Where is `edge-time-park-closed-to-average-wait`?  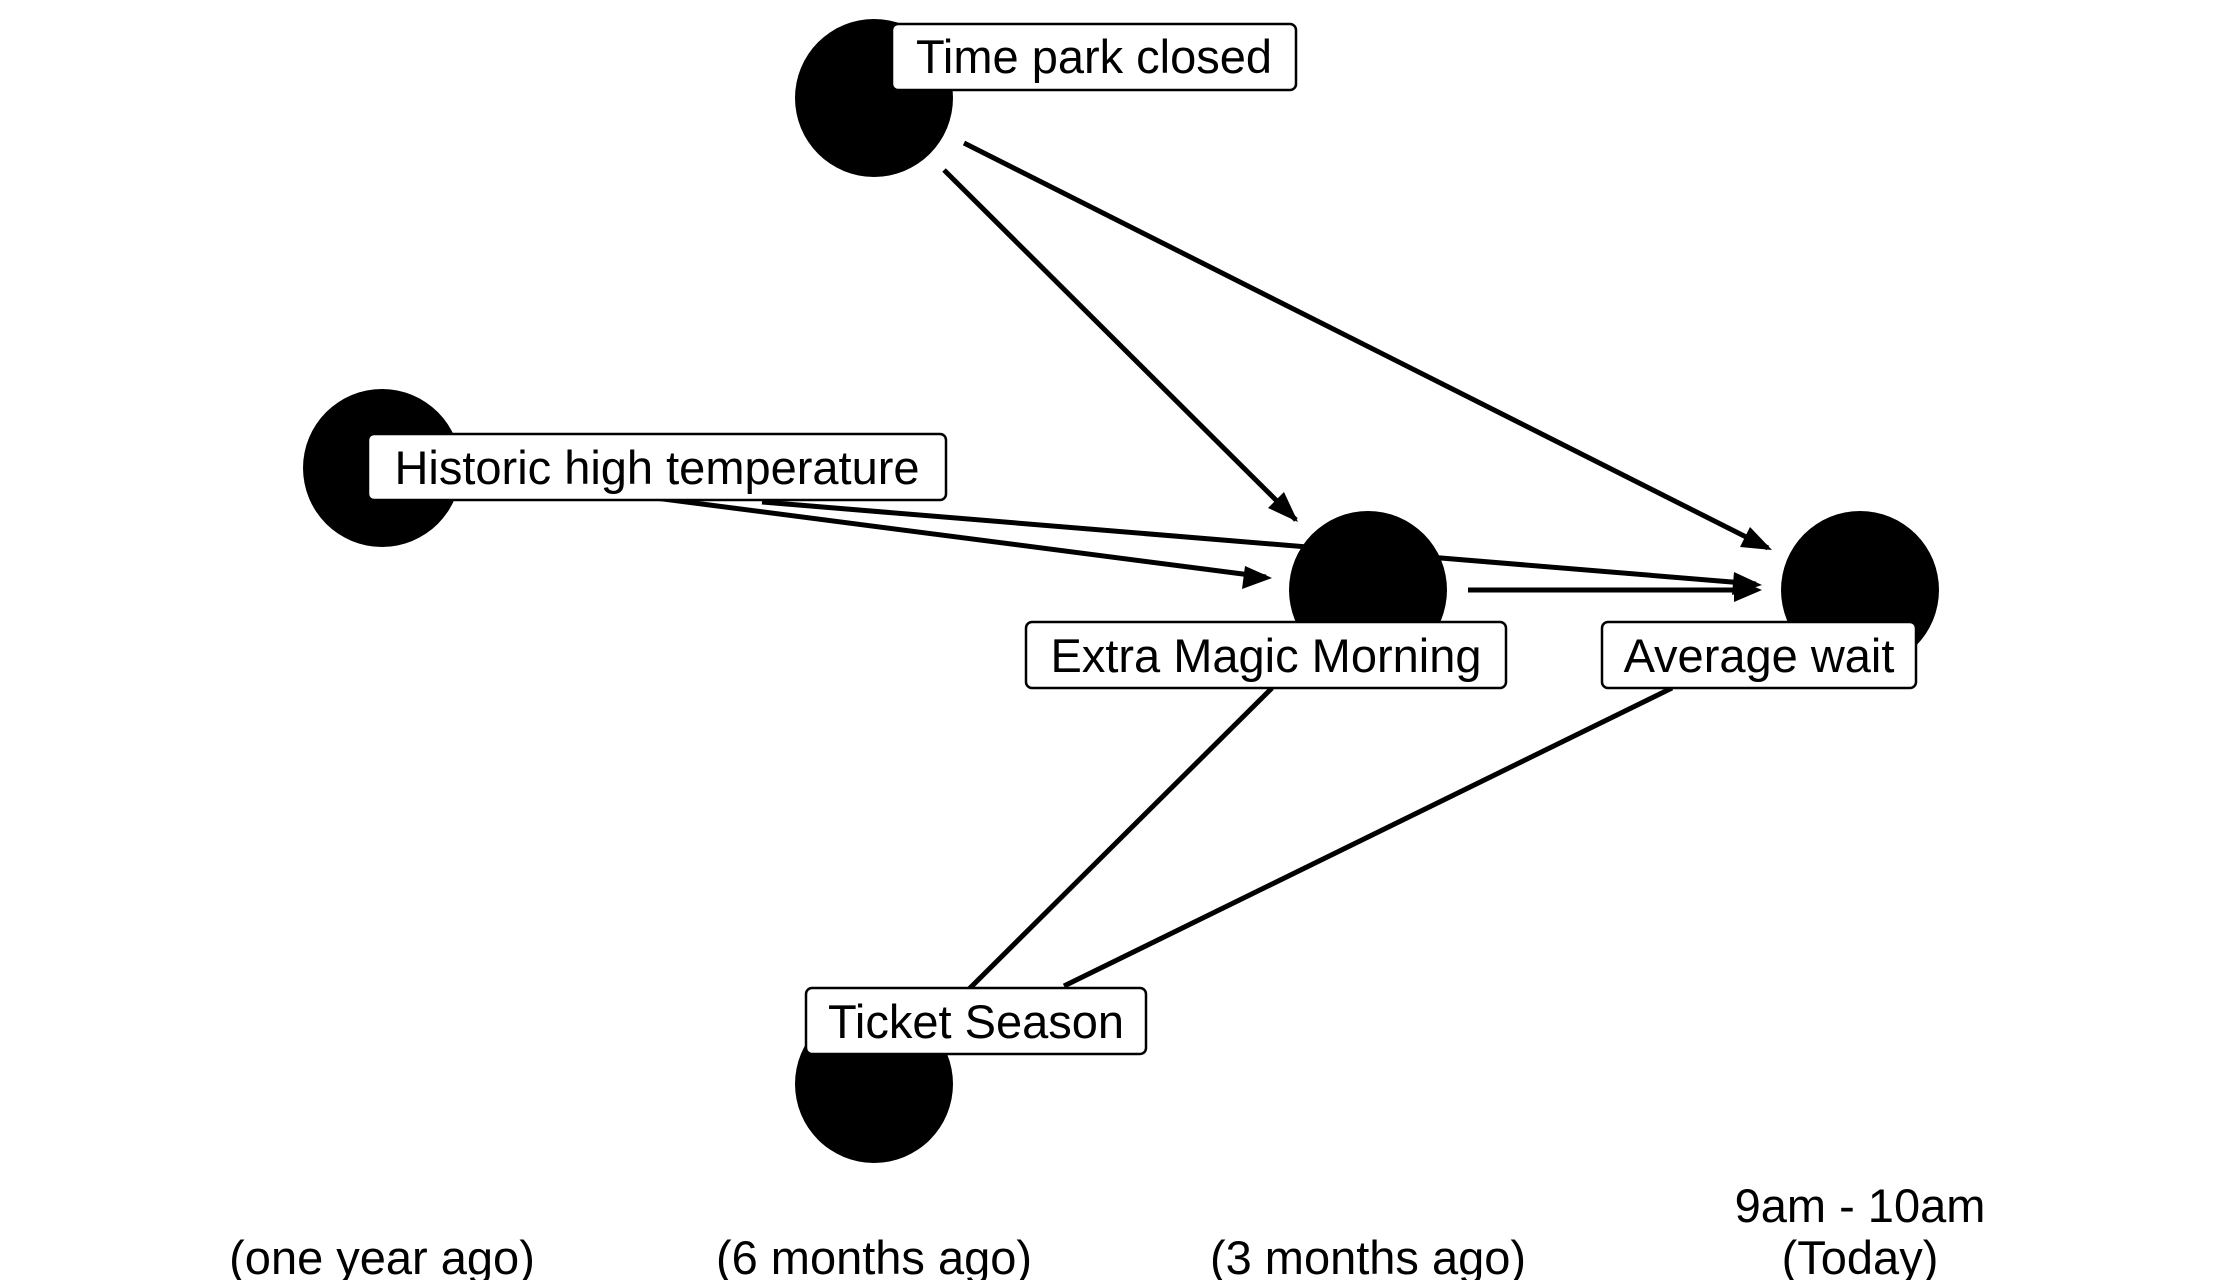 edge-time-park-closed-to-average-wait is located at coordinates (1366, 345).